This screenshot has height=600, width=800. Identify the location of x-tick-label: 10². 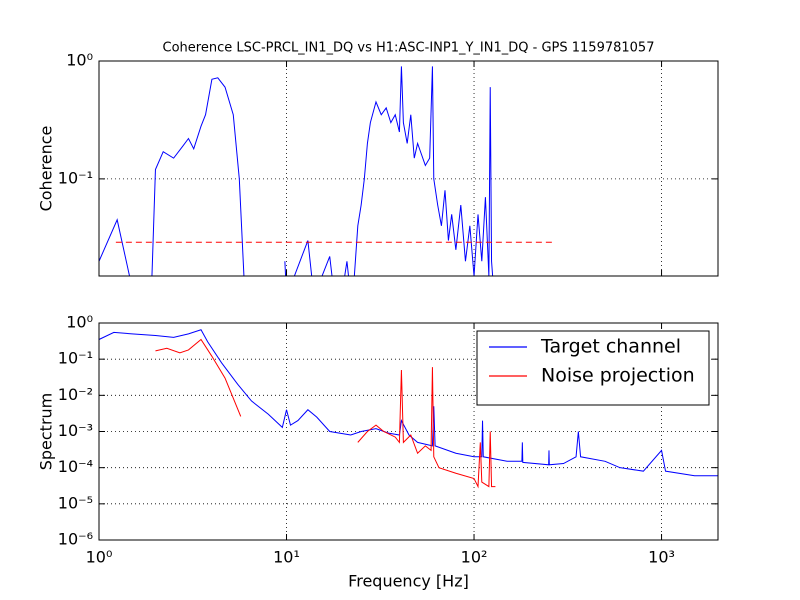
(474, 557).